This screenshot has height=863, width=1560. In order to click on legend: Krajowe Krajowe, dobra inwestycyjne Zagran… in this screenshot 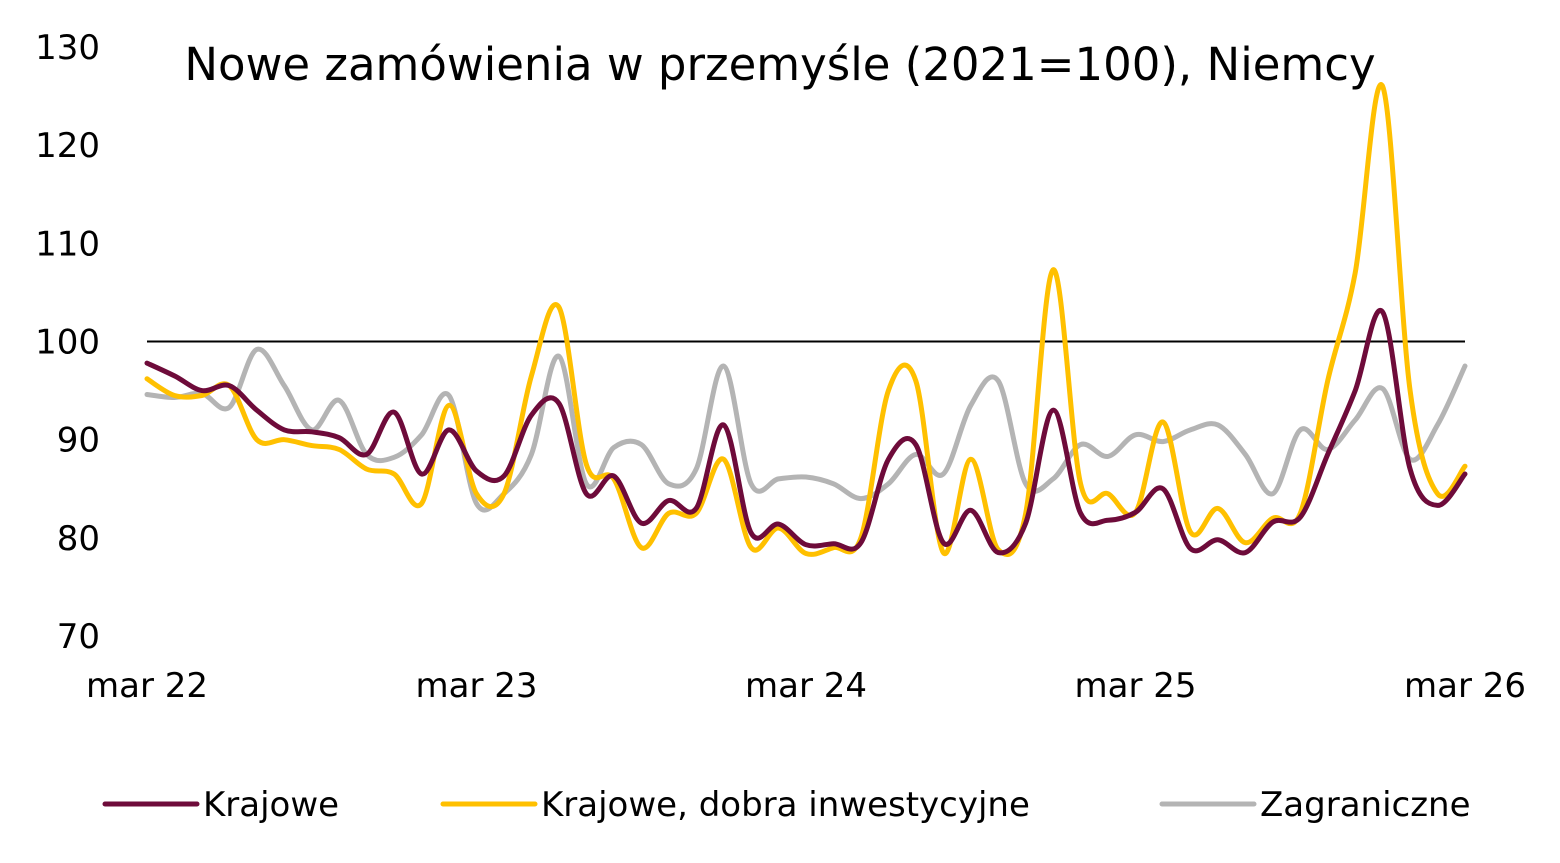, I will do `click(786, 805)`.